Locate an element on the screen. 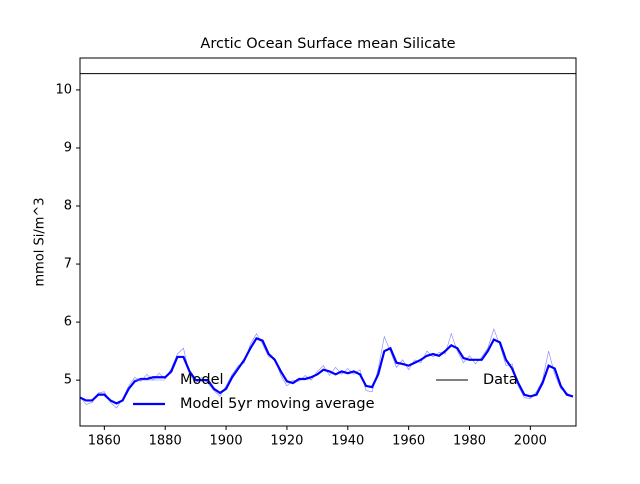  x-tick-label: 1900 is located at coordinates (226, 441).